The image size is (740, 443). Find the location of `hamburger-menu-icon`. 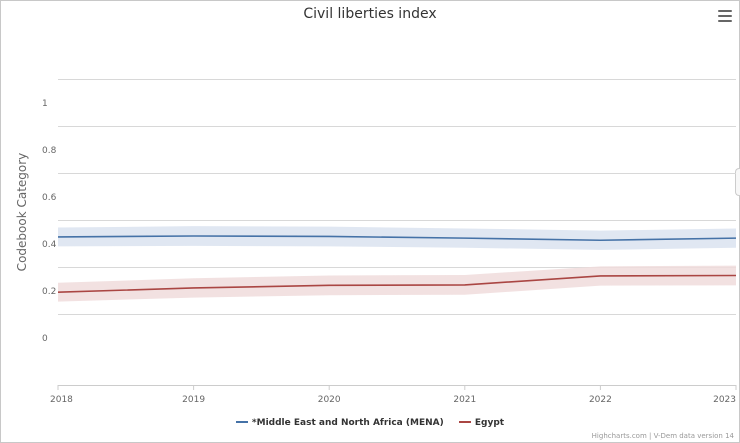

hamburger-menu-icon is located at coordinates (725, 16).